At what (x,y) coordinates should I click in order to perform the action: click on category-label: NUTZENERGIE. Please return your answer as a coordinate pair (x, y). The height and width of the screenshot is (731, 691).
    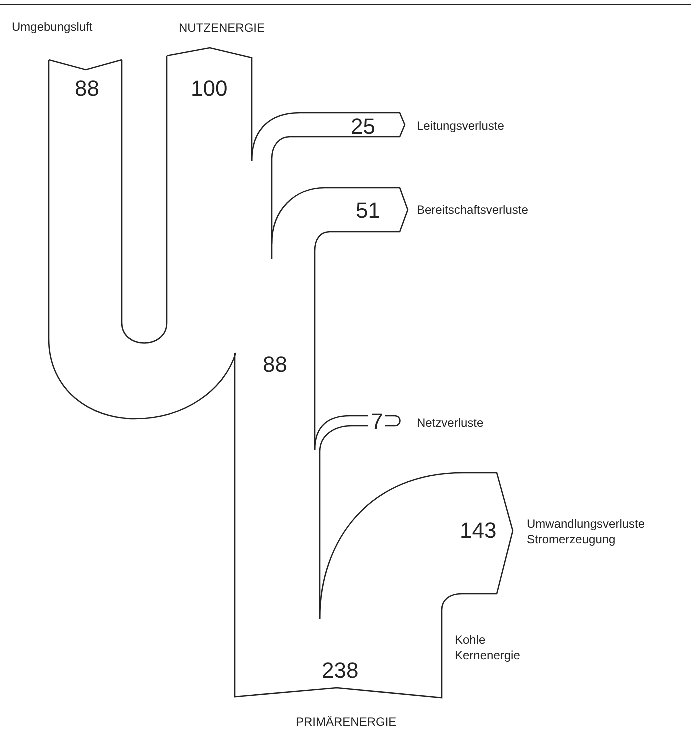
    Looking at the image, I should click on (222, 28).